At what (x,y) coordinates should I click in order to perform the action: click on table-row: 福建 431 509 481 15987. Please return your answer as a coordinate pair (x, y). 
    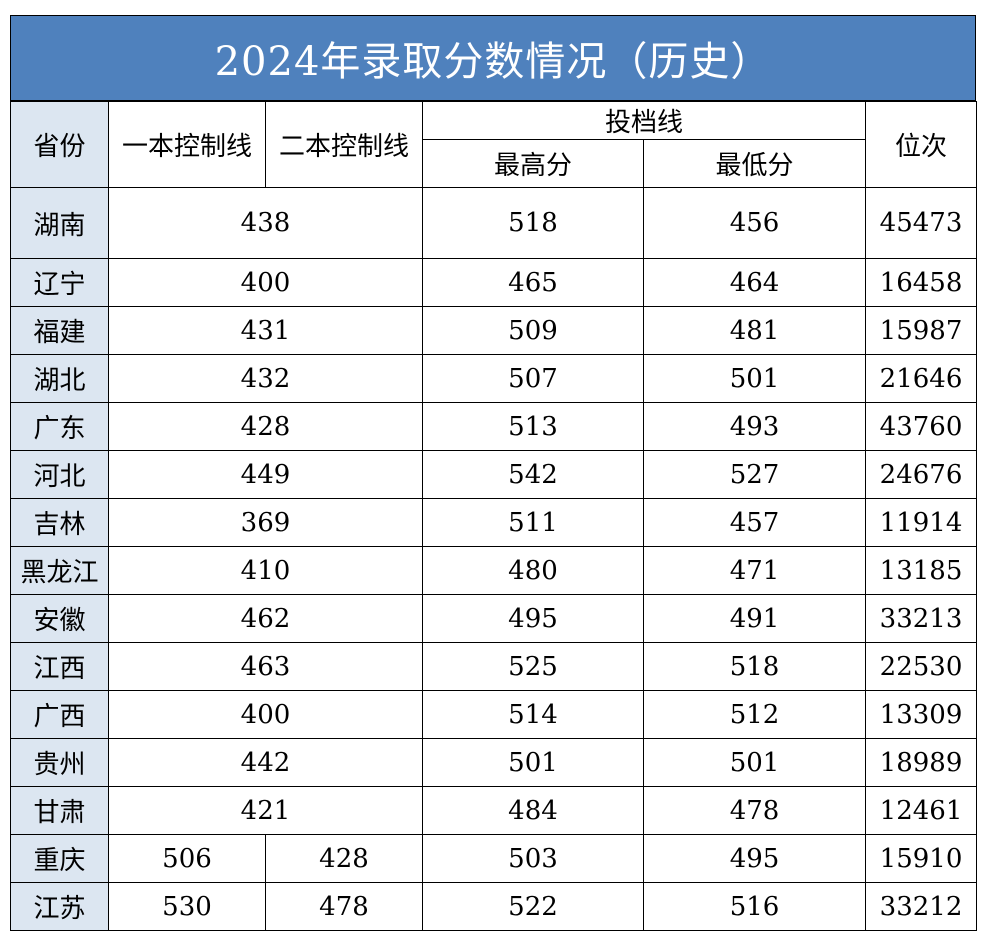
    Looking at the image, I should click on (494, 330).